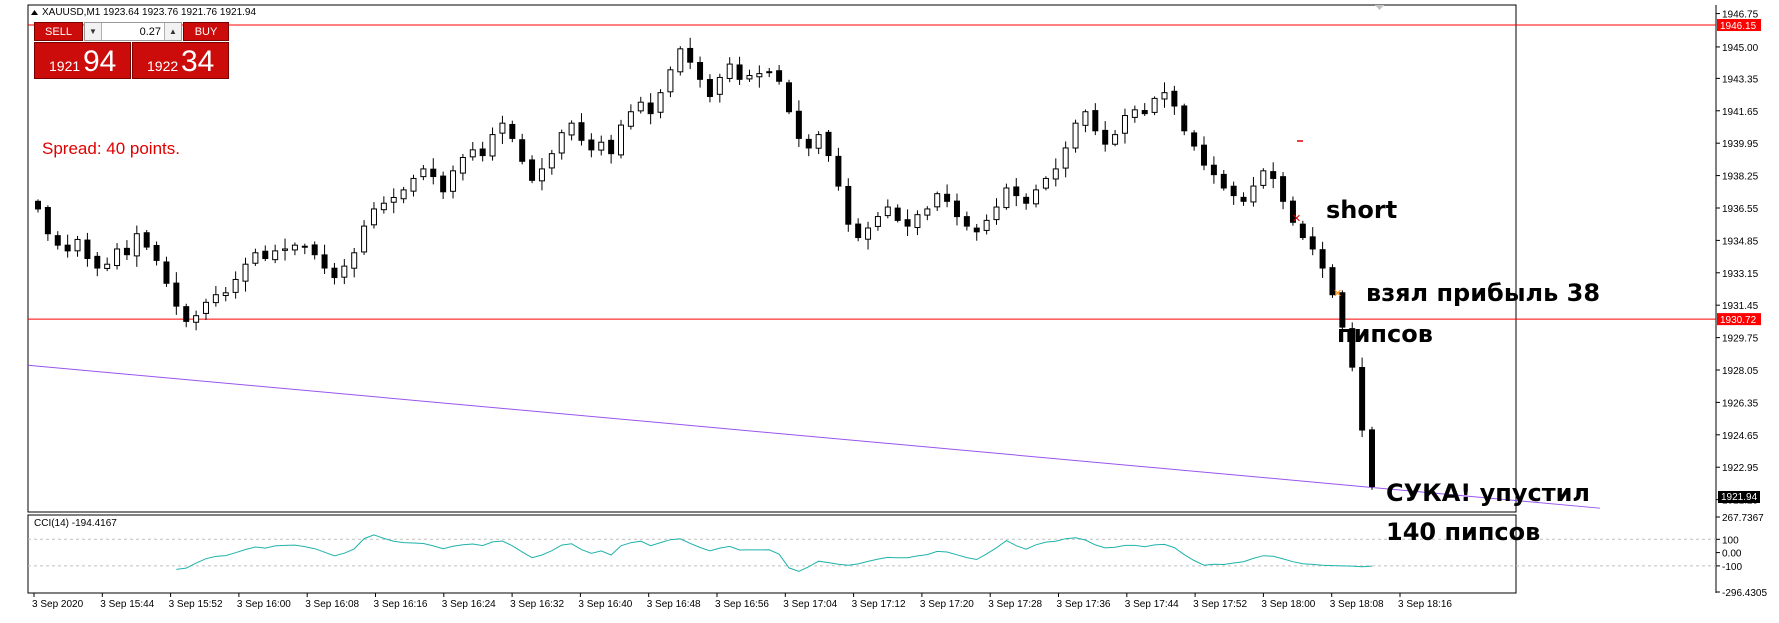  What do you see at coordinates (58, 31) in the screenshot?
I see `sell-button: SELL` at bounding box center [58, 31].